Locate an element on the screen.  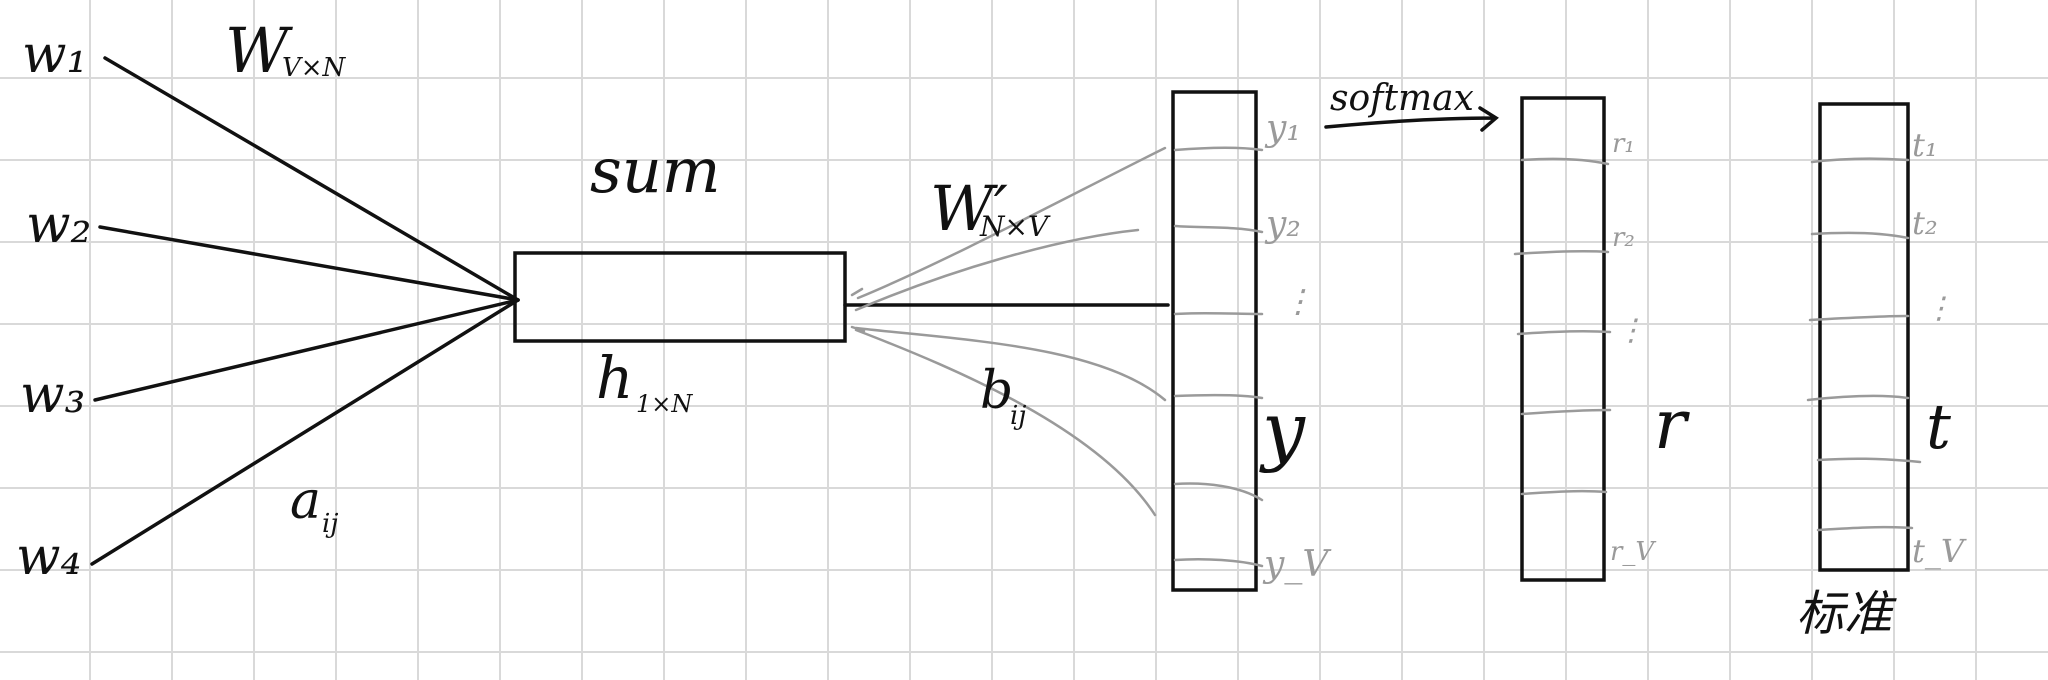
standard-label: 标准 is located at coordinates (1846, 614).